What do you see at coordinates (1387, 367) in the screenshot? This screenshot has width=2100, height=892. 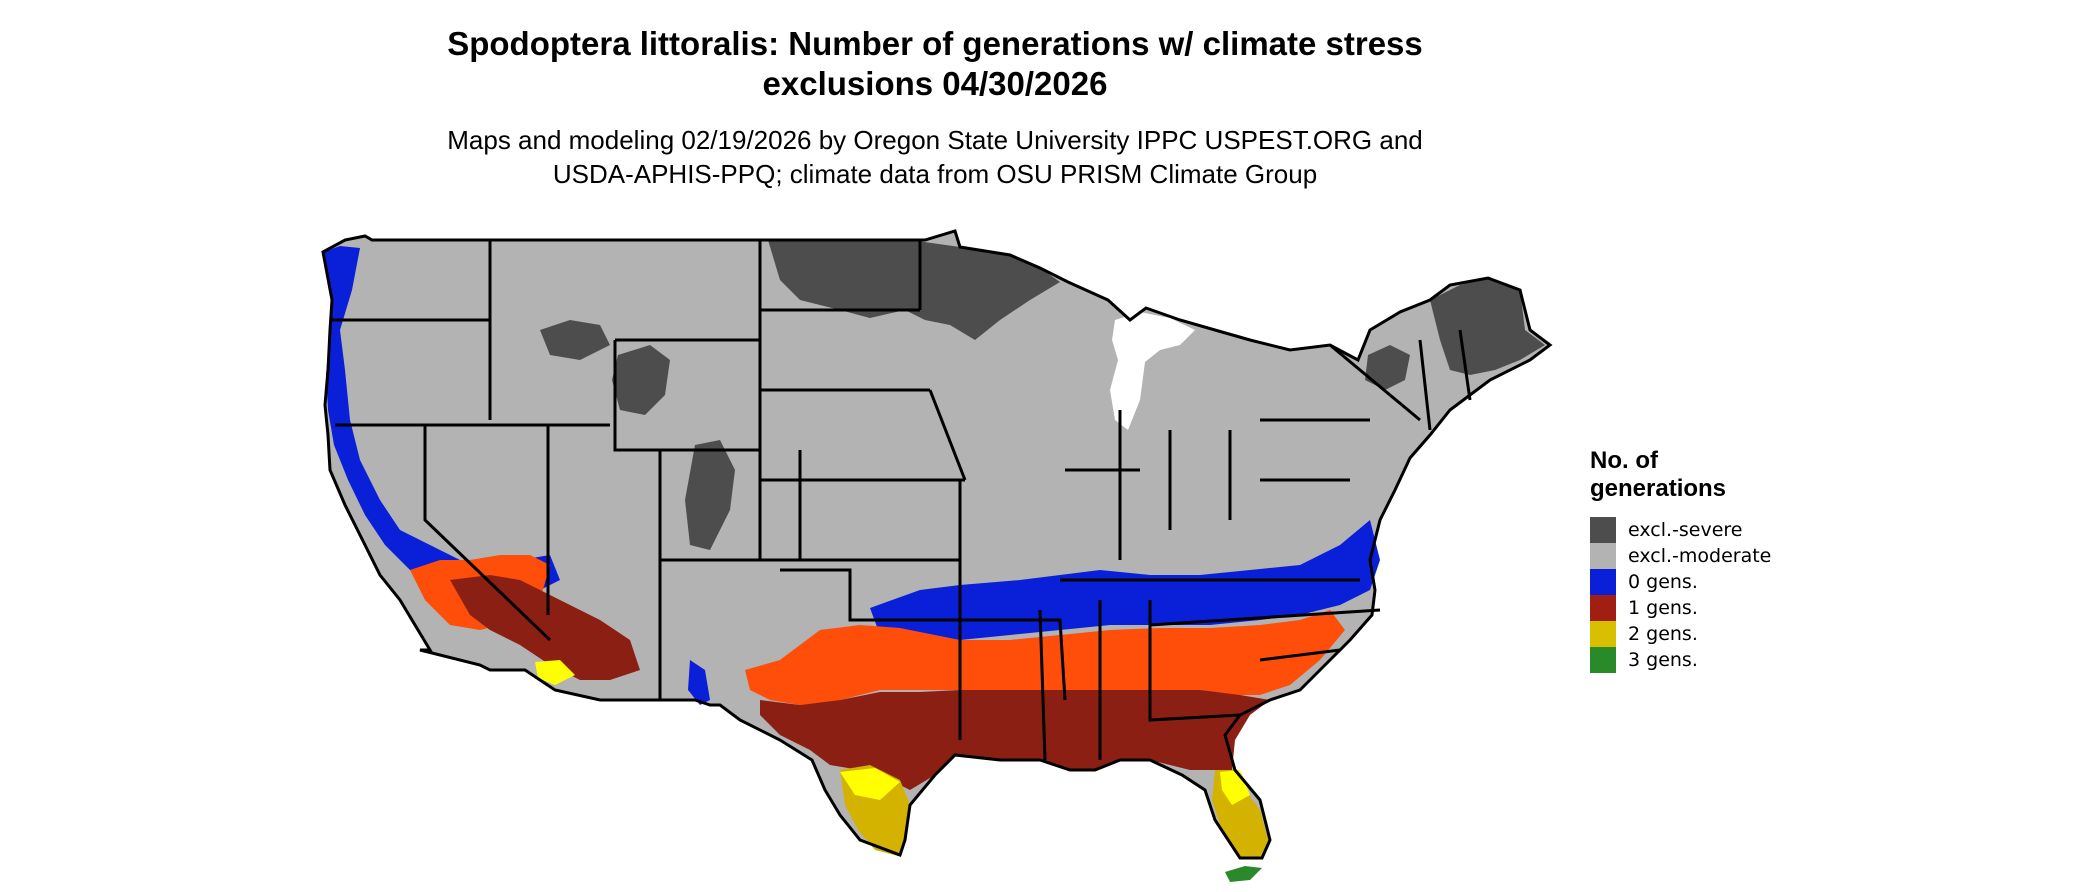 I see `severe-zone-new-york` at bounding box center [1387, 367].